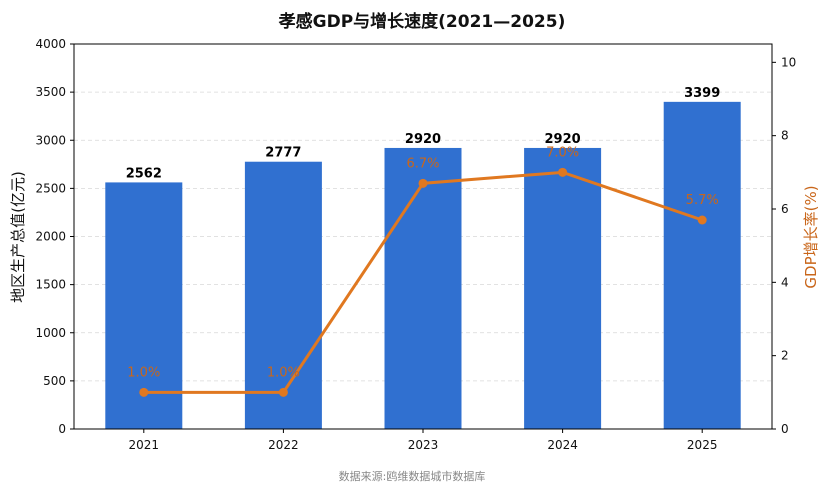 The image size is (829, 494). Describe the element at coordinates (412, 476) in the screenshot. I see `source-note: 数据来源:鸥维数据城市数据库` at that location.